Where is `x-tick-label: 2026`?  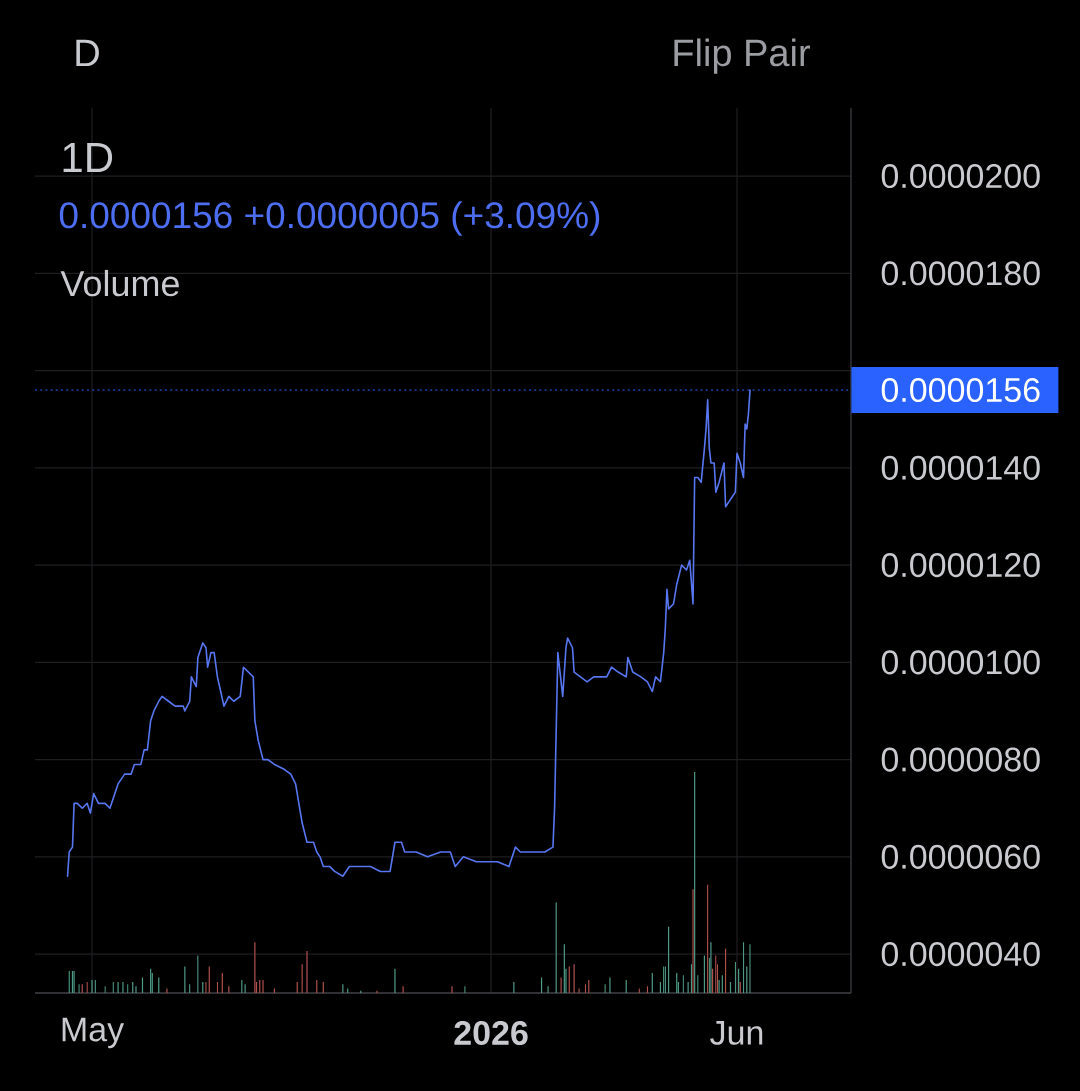
x-tick-label: 2026 is located at coordinates (491, 1033).